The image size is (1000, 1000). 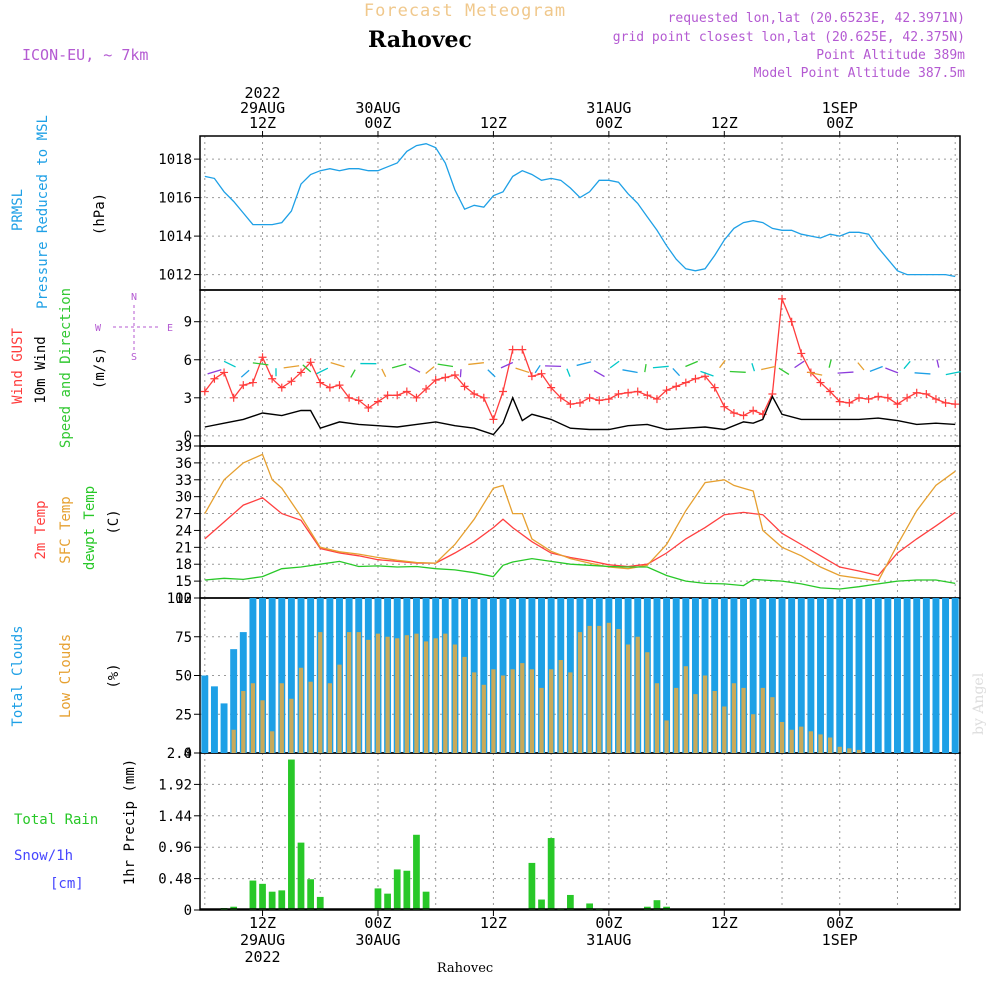 What do you see at coordinates (183, 677) in the screenshot?
I see `y-tick-label: 50` at bounding box center [183, 677].